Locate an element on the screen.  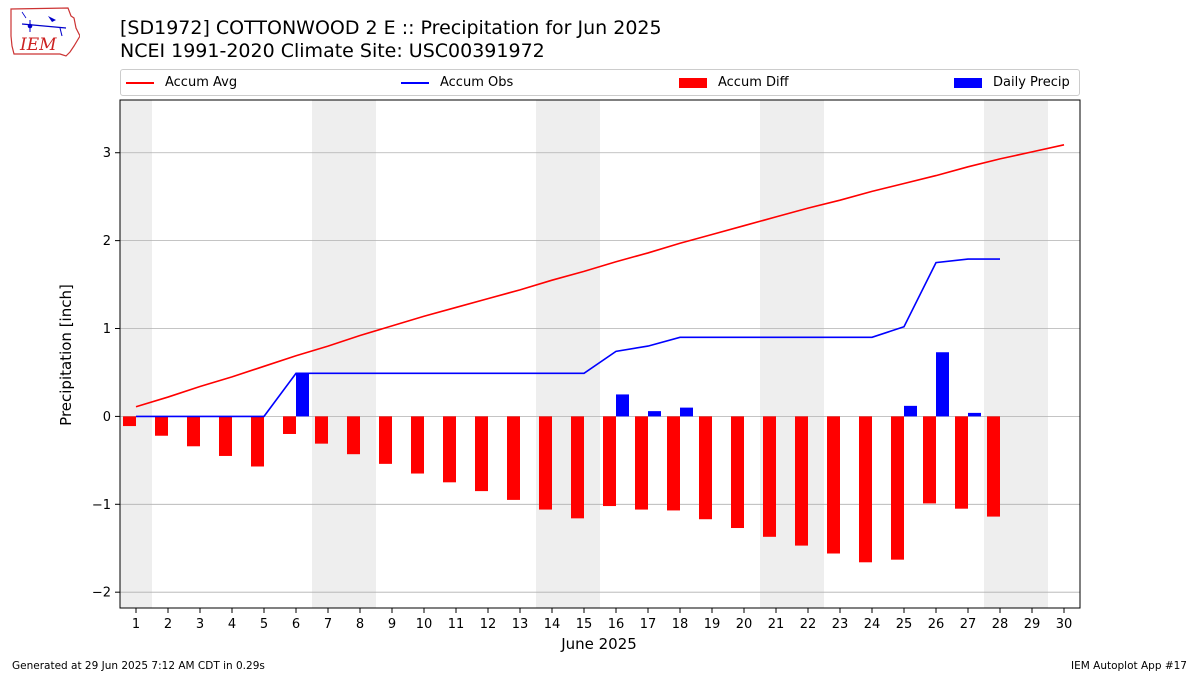
x-tick-label: 26 is located at coordinates (936, 624).